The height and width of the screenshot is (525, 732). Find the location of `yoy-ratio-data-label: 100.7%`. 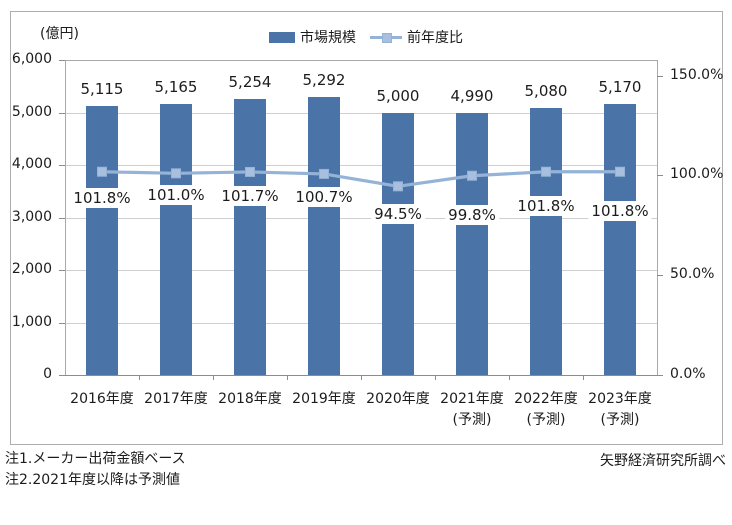

yoy-ratio-data-label: 100.7% is located at coordinates (324, 196).